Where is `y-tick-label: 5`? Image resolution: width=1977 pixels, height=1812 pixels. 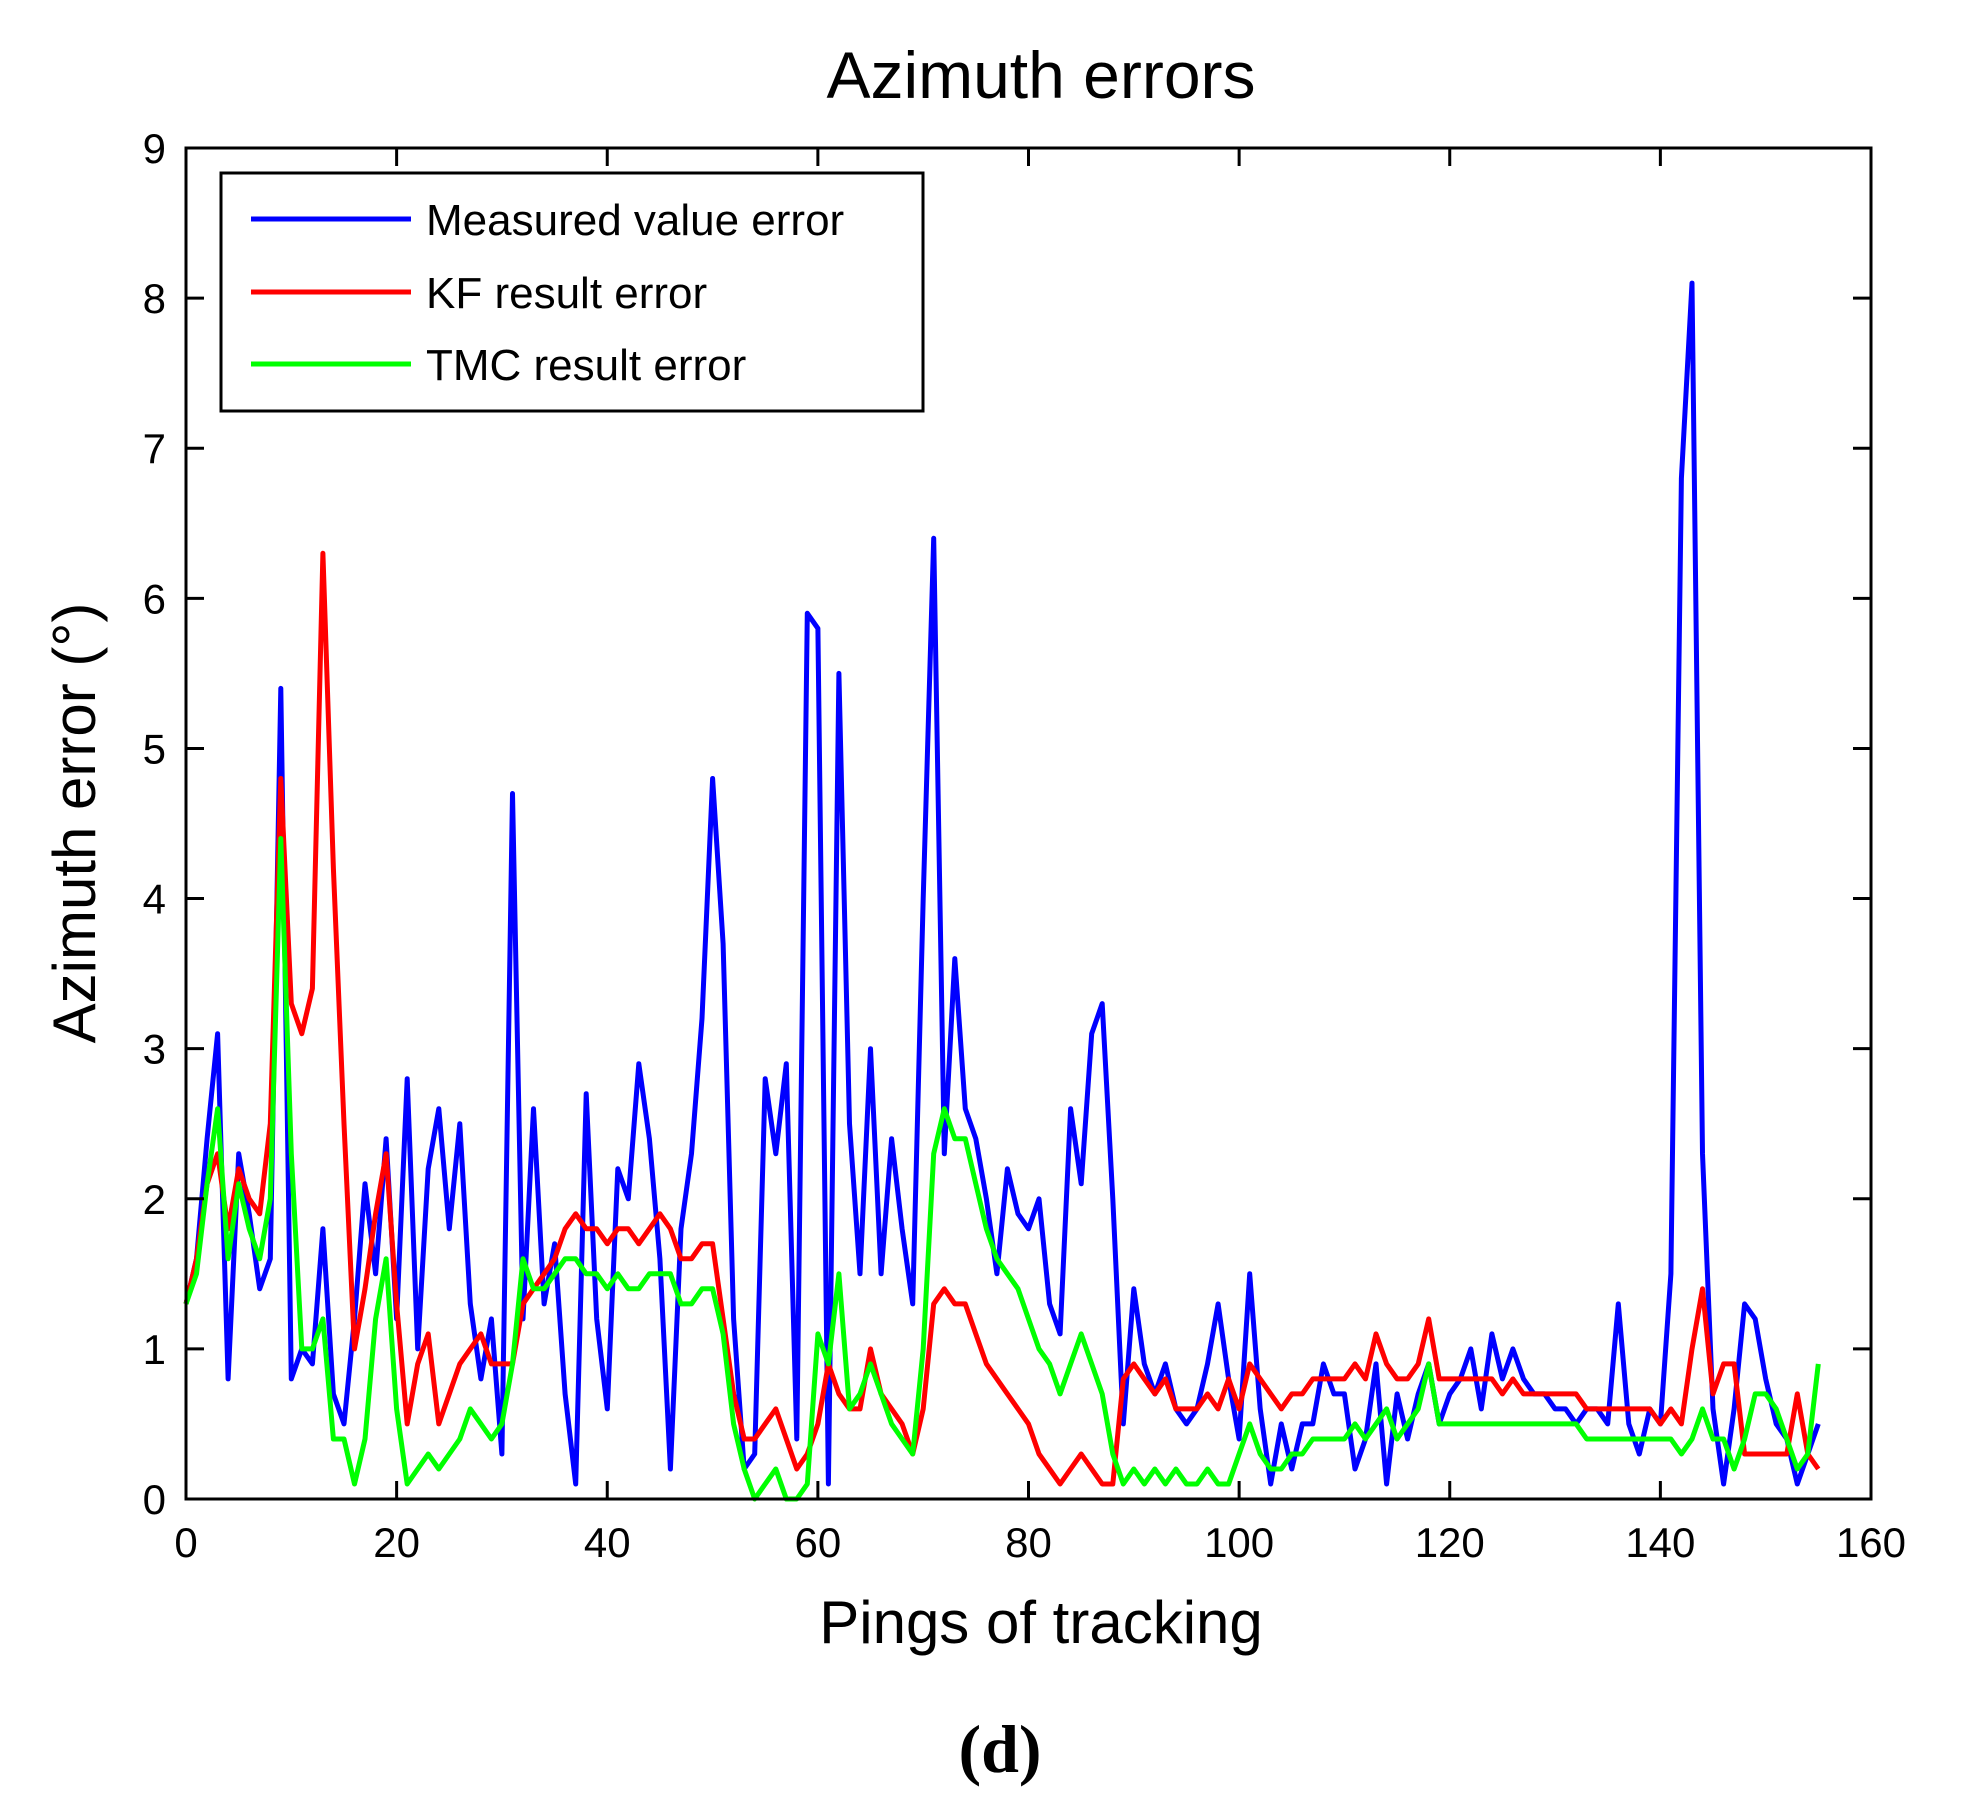
y-tick-label: 5 is located at coordinates (154, 748).